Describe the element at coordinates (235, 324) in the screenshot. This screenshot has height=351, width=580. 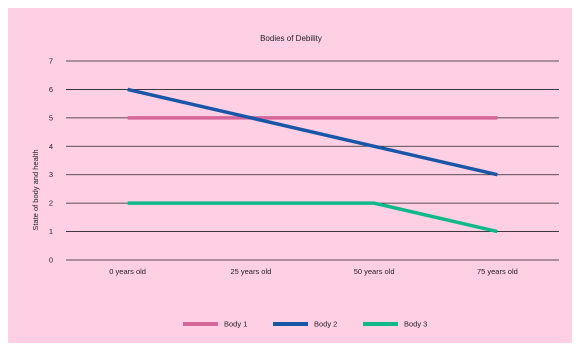
I see `legend-label: Body 1` at that location.